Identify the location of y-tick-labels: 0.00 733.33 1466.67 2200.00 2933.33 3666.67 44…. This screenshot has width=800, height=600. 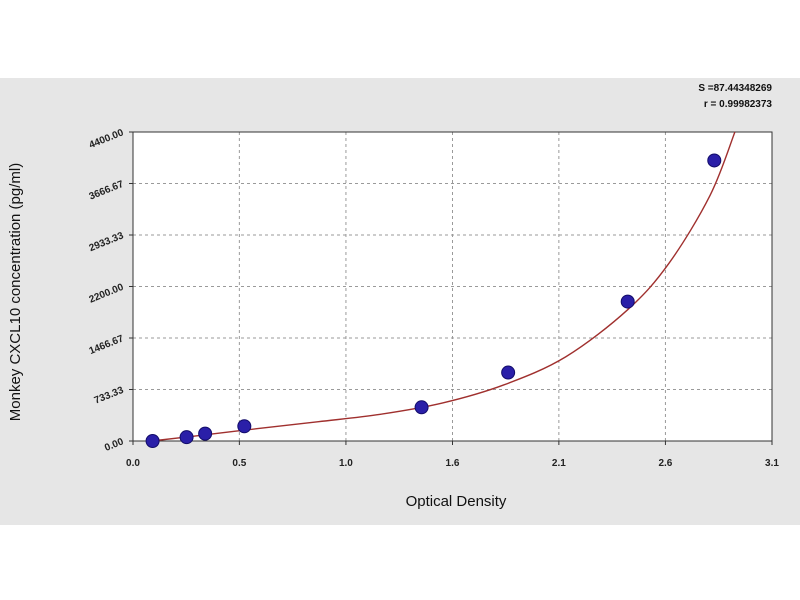
(107, 290).